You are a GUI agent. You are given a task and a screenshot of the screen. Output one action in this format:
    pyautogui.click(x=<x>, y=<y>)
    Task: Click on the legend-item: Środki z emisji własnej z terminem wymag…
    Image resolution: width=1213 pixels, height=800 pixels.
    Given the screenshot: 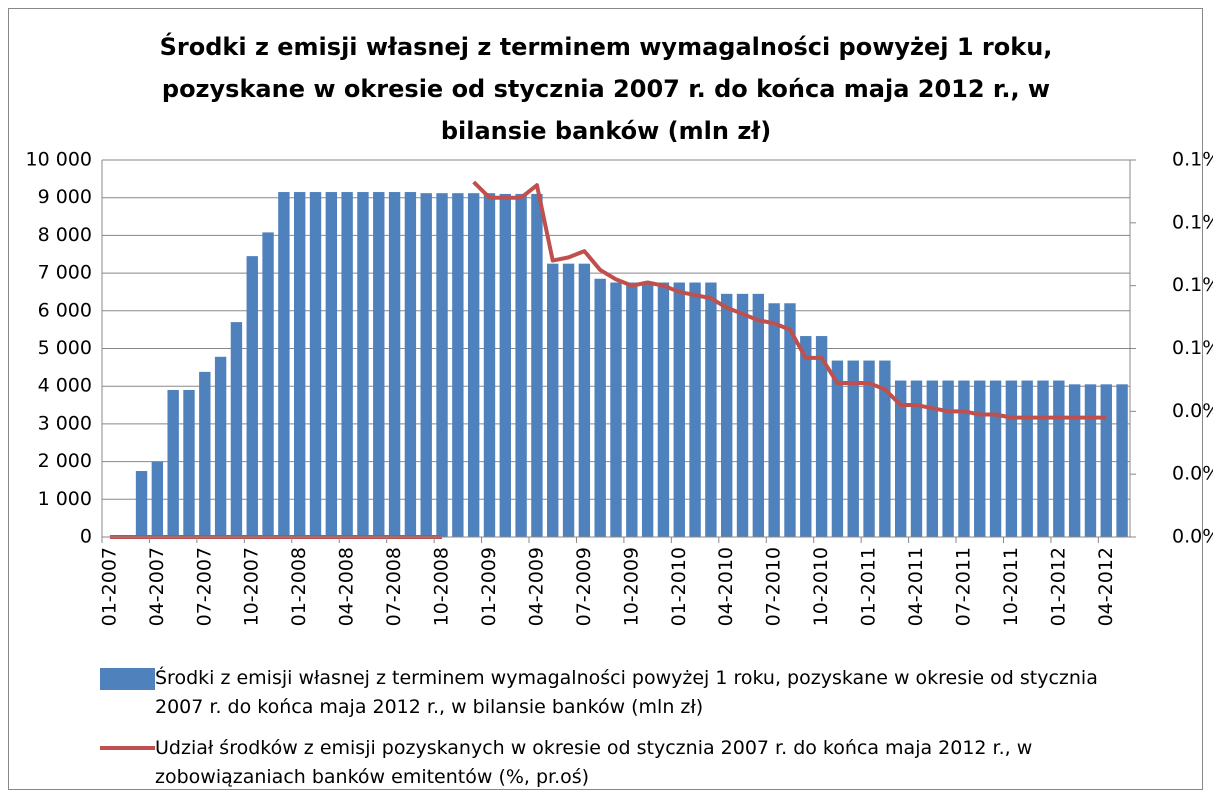 What is the action you would take?
    pyautogui.click(x=630, y=693)
    